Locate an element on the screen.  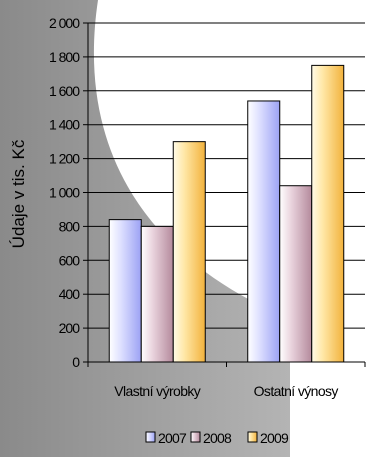
y-tick-label: 600 is located at coordinates (70, 260).